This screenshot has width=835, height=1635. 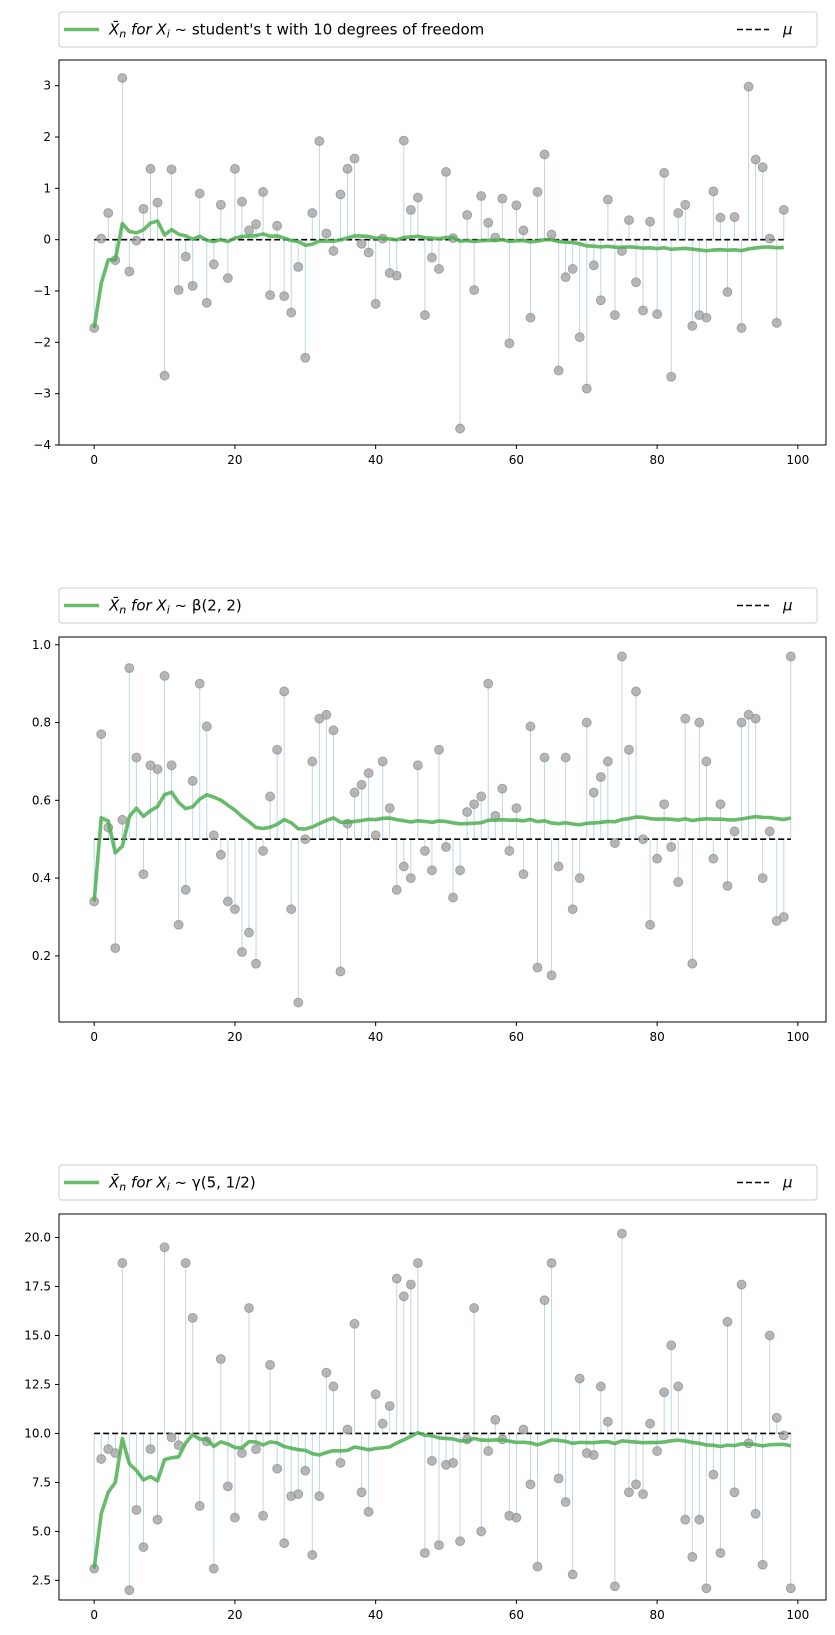 I want to click on y-tick-label: 0, so click(x=47, y=240).